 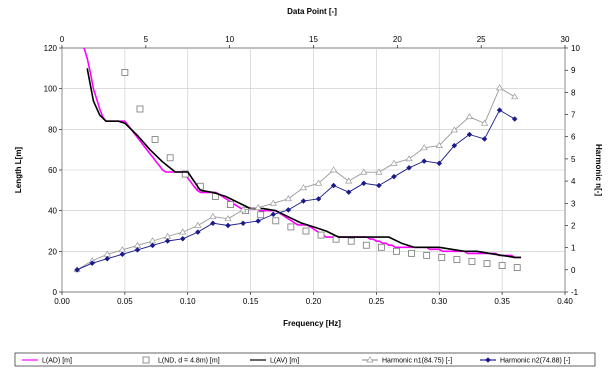 What do you see at coordinates (125, 301) in the screenshot?
I see `x-tick-label: 0.05` at bounding box center [125, 301].